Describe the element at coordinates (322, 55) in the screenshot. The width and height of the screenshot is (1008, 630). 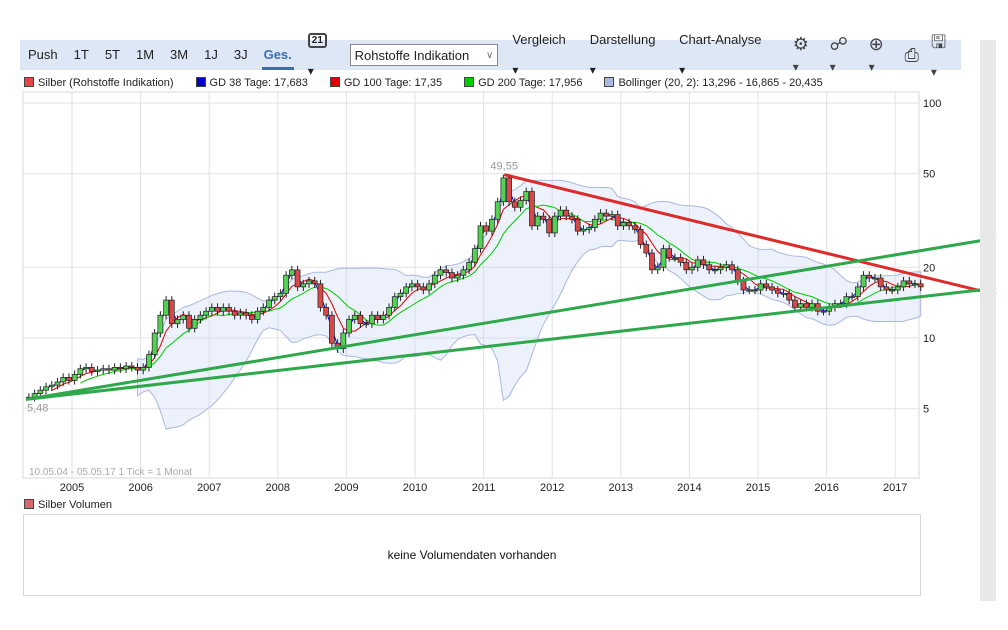
I see `calendar-button: 21` at that location.